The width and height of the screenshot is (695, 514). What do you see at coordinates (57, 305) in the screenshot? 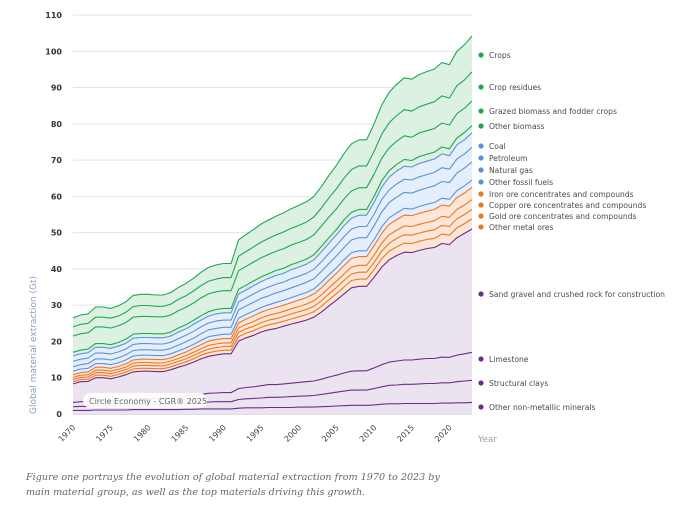
I see `y-tick-label: 30` at bounding box center [57, 305].